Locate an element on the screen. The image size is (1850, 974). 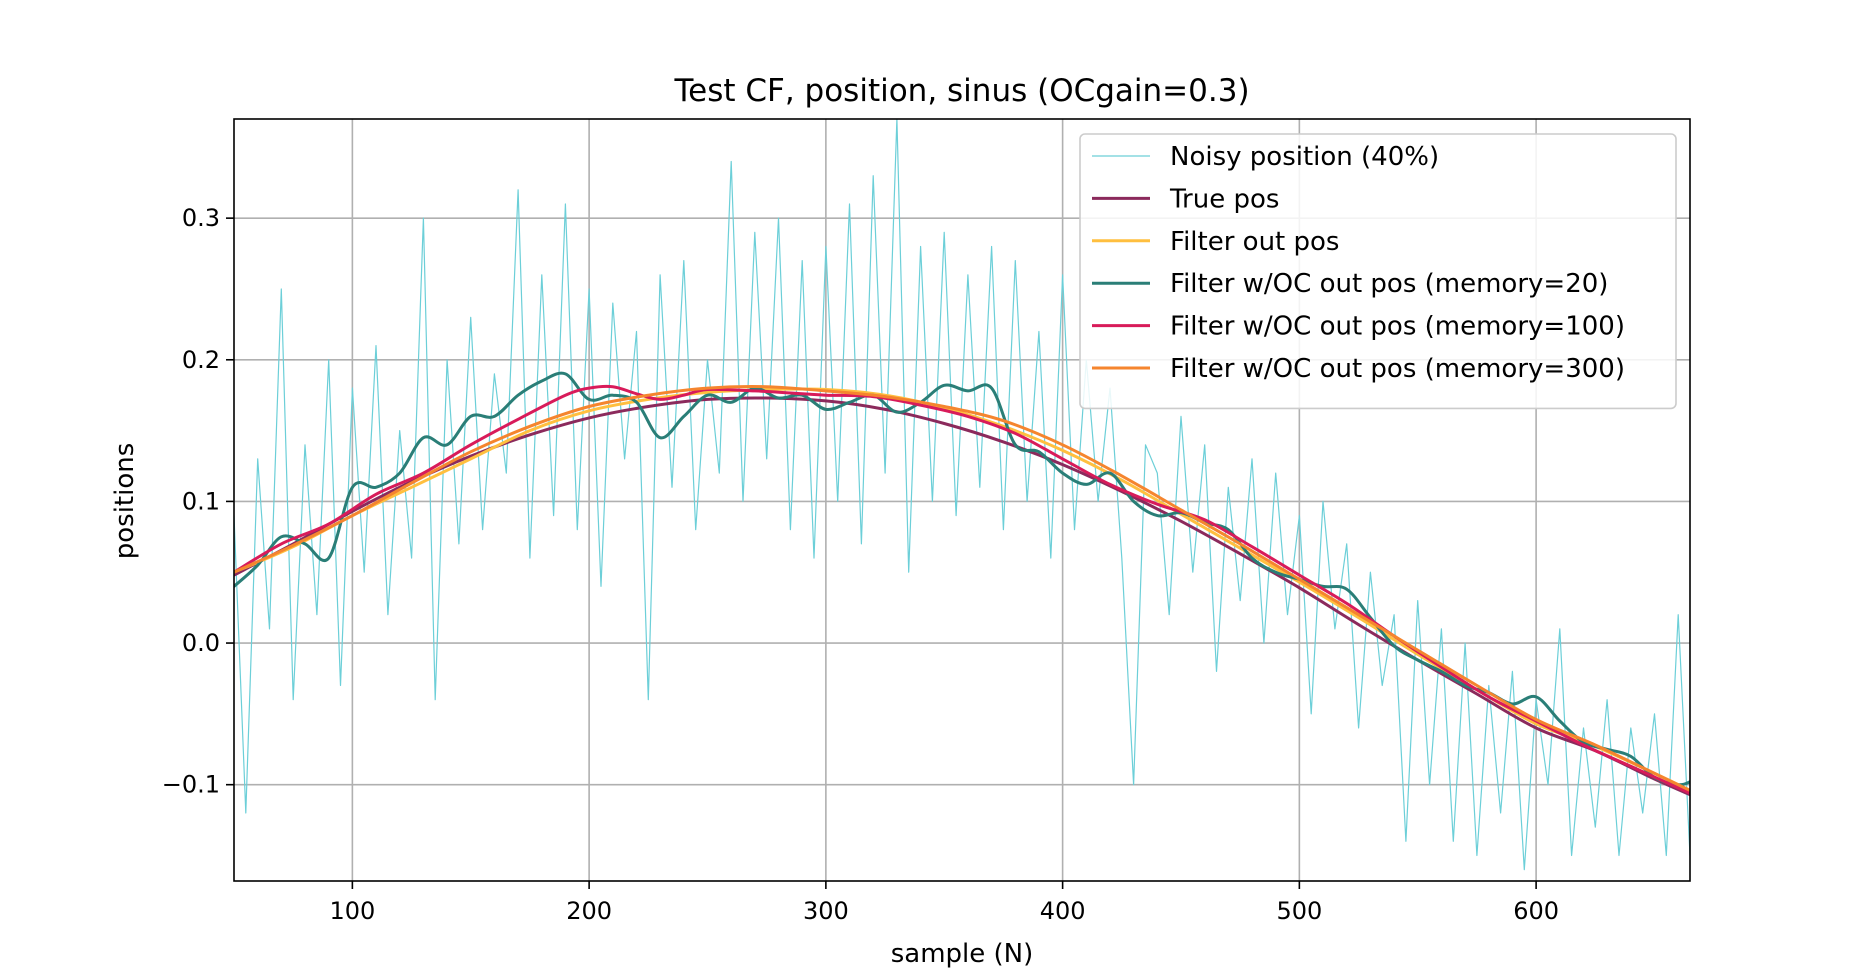
x-tick-label: 400 is located at coordinates (1063, 911).